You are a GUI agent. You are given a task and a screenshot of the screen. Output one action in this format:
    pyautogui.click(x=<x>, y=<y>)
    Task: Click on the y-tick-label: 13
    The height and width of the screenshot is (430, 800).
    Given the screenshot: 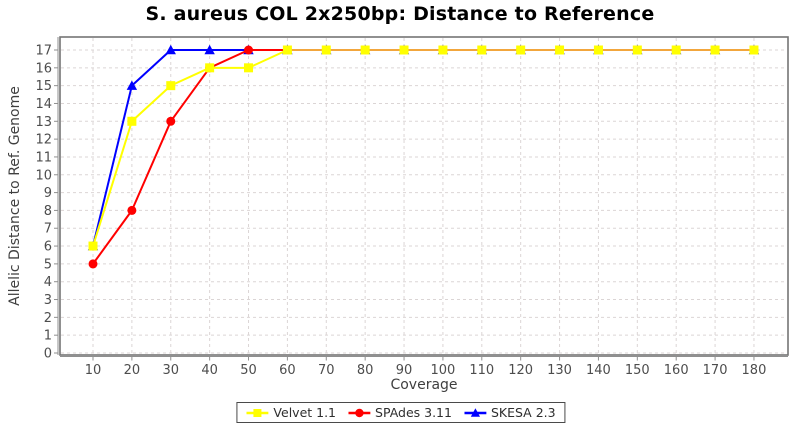 What is the action you would take?
    pyautogui.click(x=43, y=122)
    